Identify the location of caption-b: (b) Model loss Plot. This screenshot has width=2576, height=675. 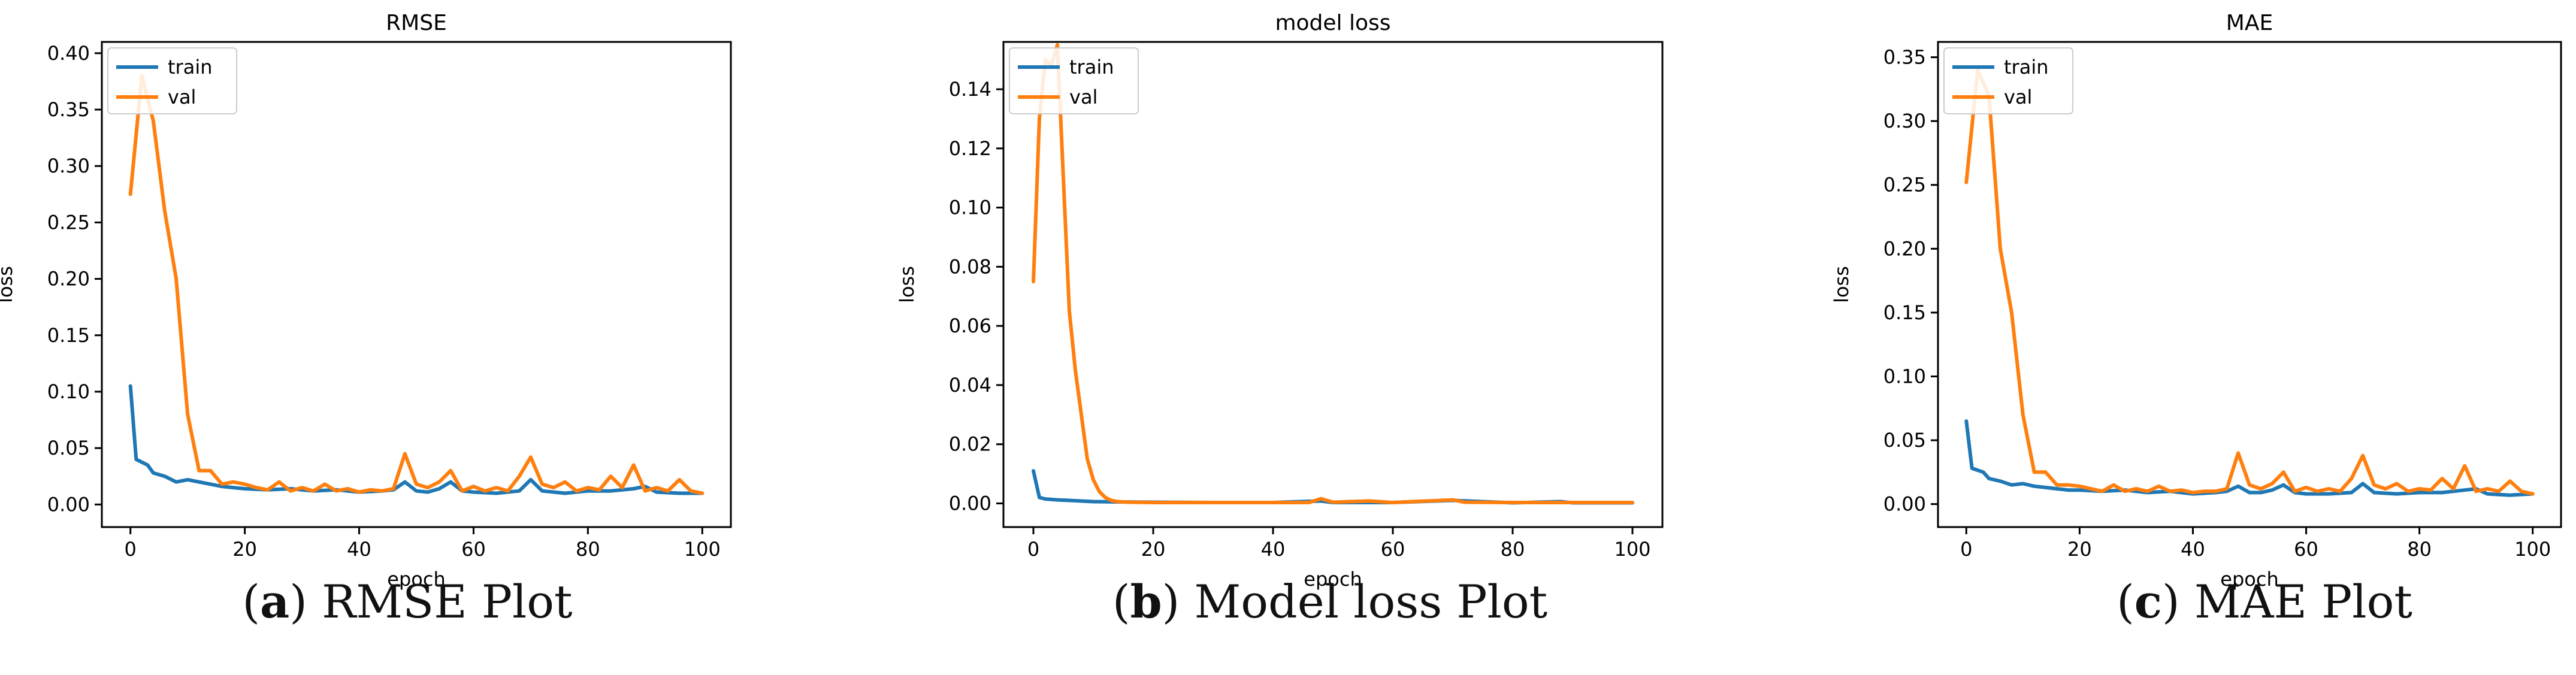
(1330, 602).